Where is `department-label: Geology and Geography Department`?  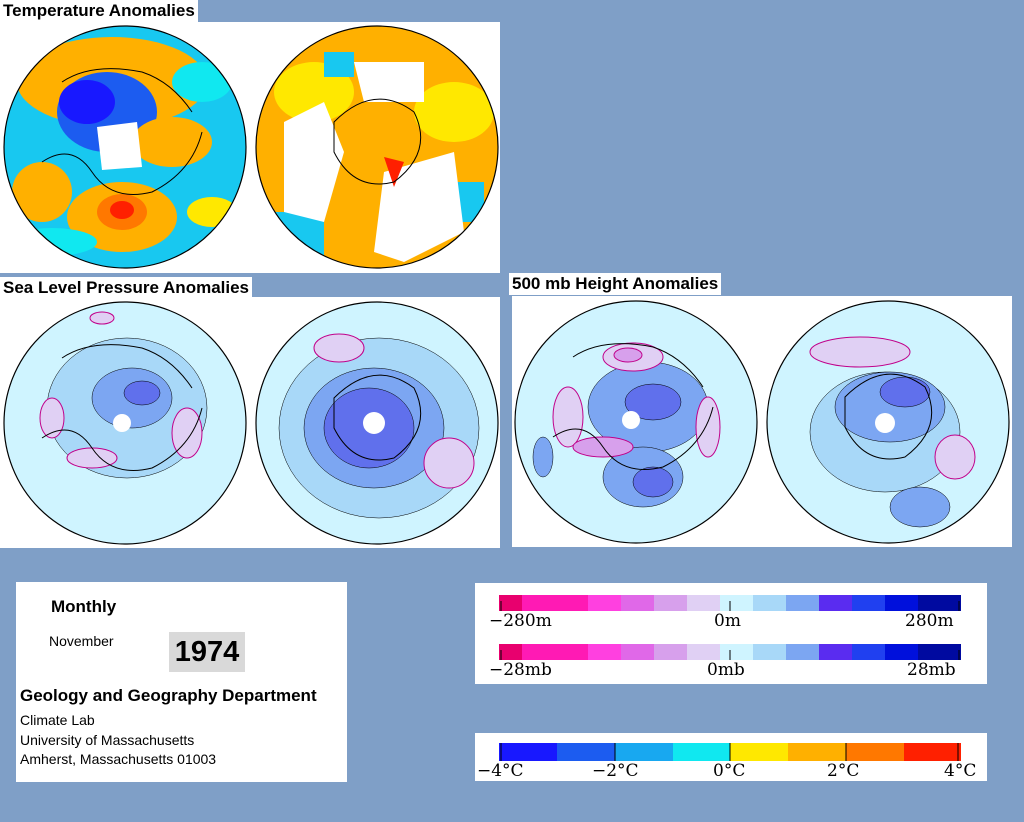
department-label: Geology and Geography Department is located at coordinates (168, 695).